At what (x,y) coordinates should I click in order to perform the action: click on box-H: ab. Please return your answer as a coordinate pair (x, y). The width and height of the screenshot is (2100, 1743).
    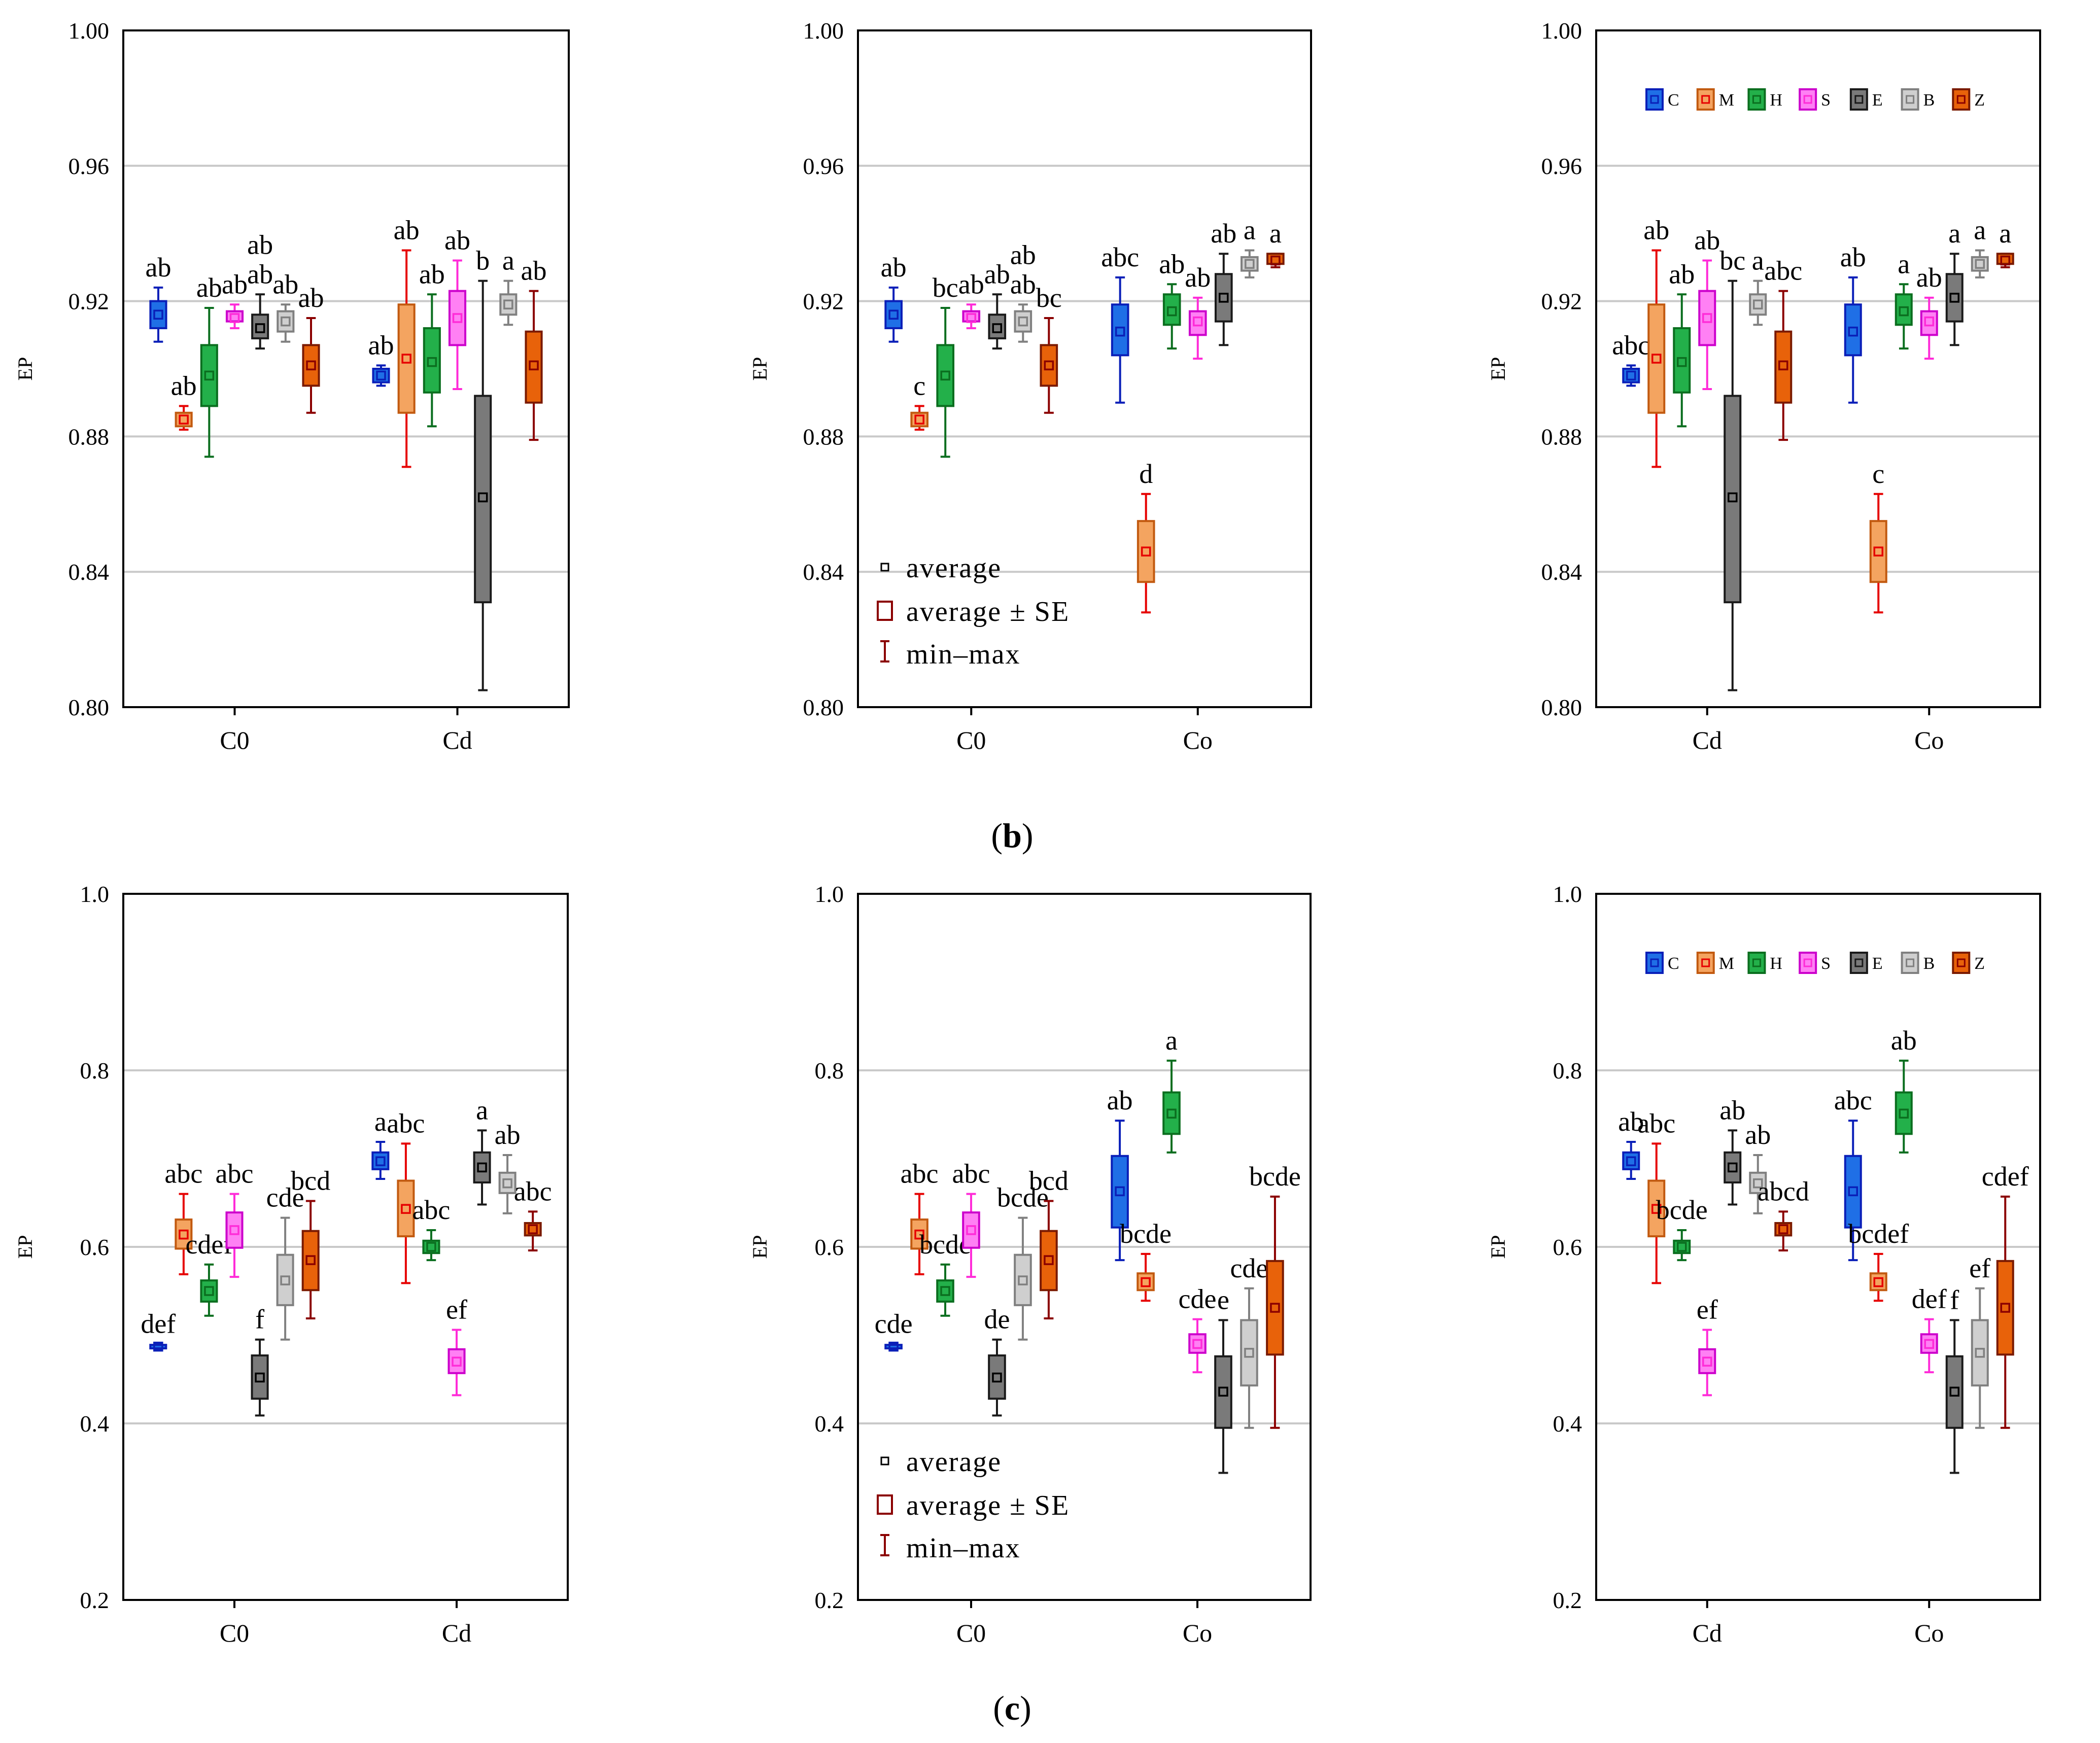
    Looking at the image, I should click on (1904, 1089).